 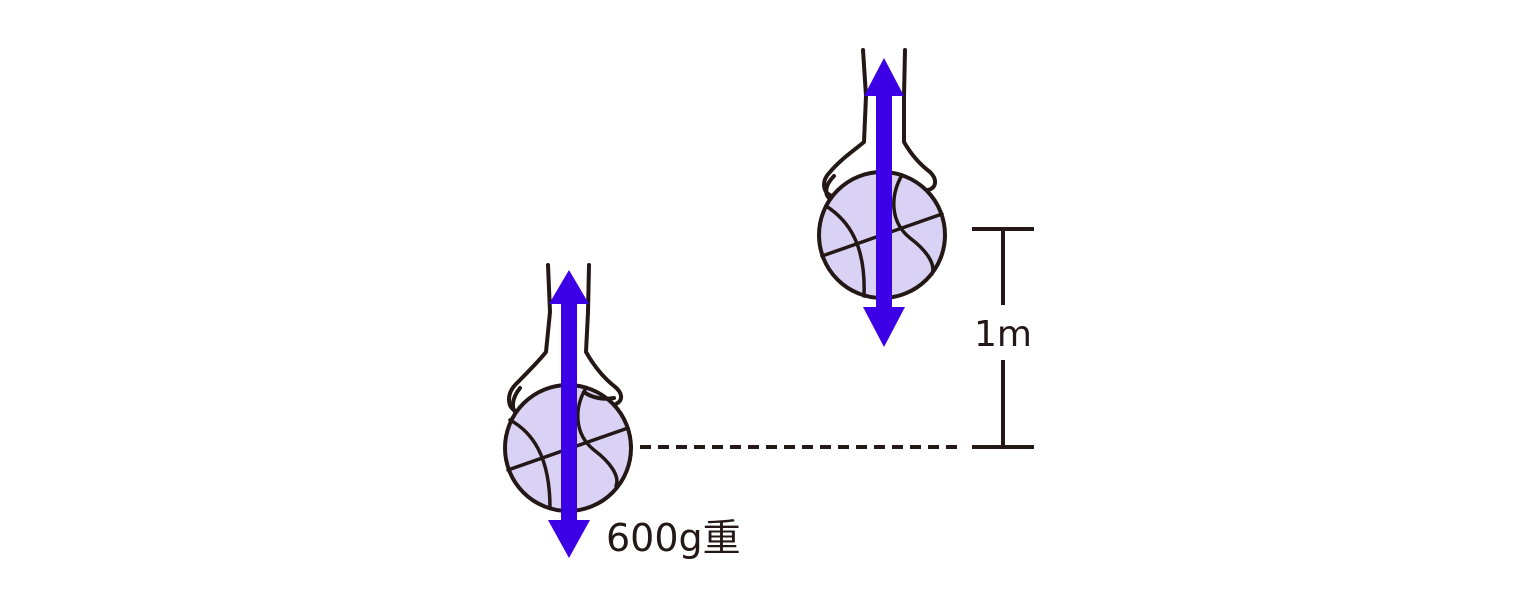 What do you see at coordinates (569, 359) in the screenshot?
I see `lower-up-arrow` at bounding box center [569, 359].